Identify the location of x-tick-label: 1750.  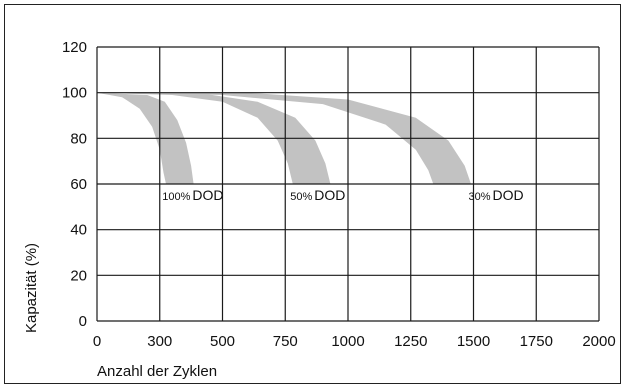
(536, 341).